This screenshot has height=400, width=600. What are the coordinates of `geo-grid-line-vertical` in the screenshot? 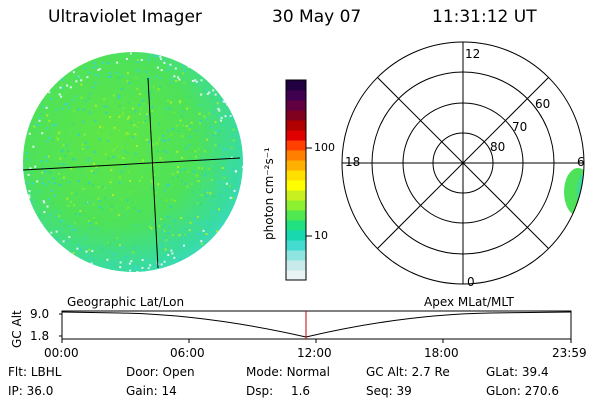 It's located at (153, 173).